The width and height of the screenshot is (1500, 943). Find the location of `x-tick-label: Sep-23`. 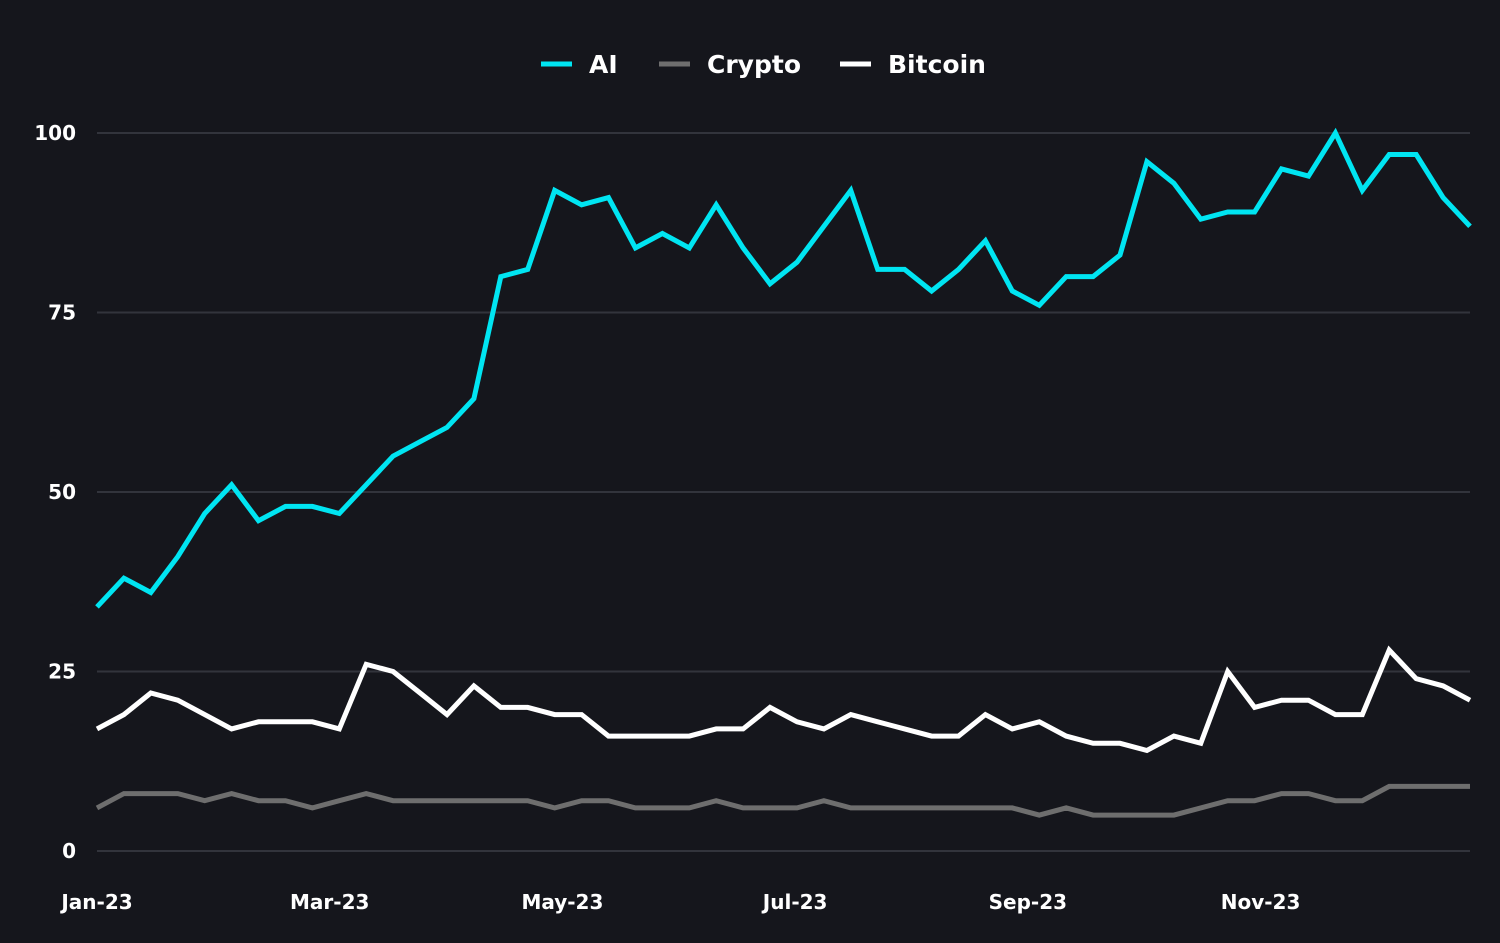

x-tick-label: Sep-23 is located at coordinates (1028, 902).